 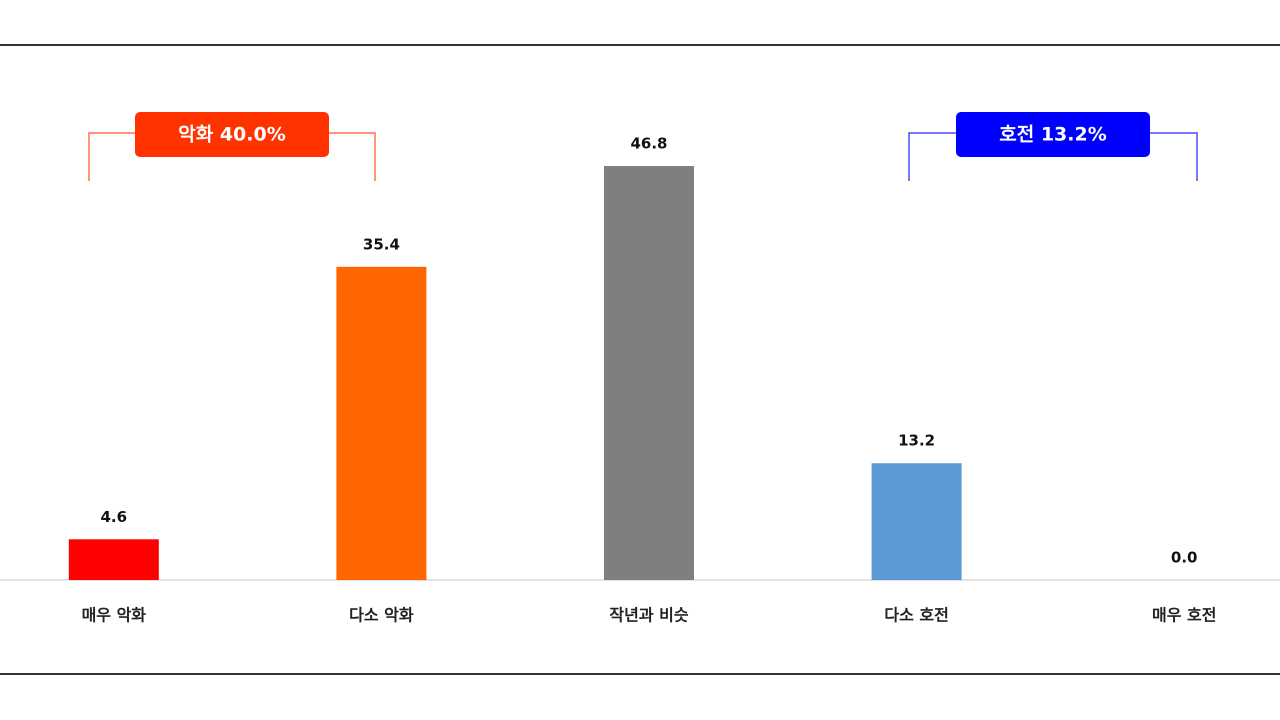 I want to click on x-tick-label: 다소 악화, so click(x=381, y=615).